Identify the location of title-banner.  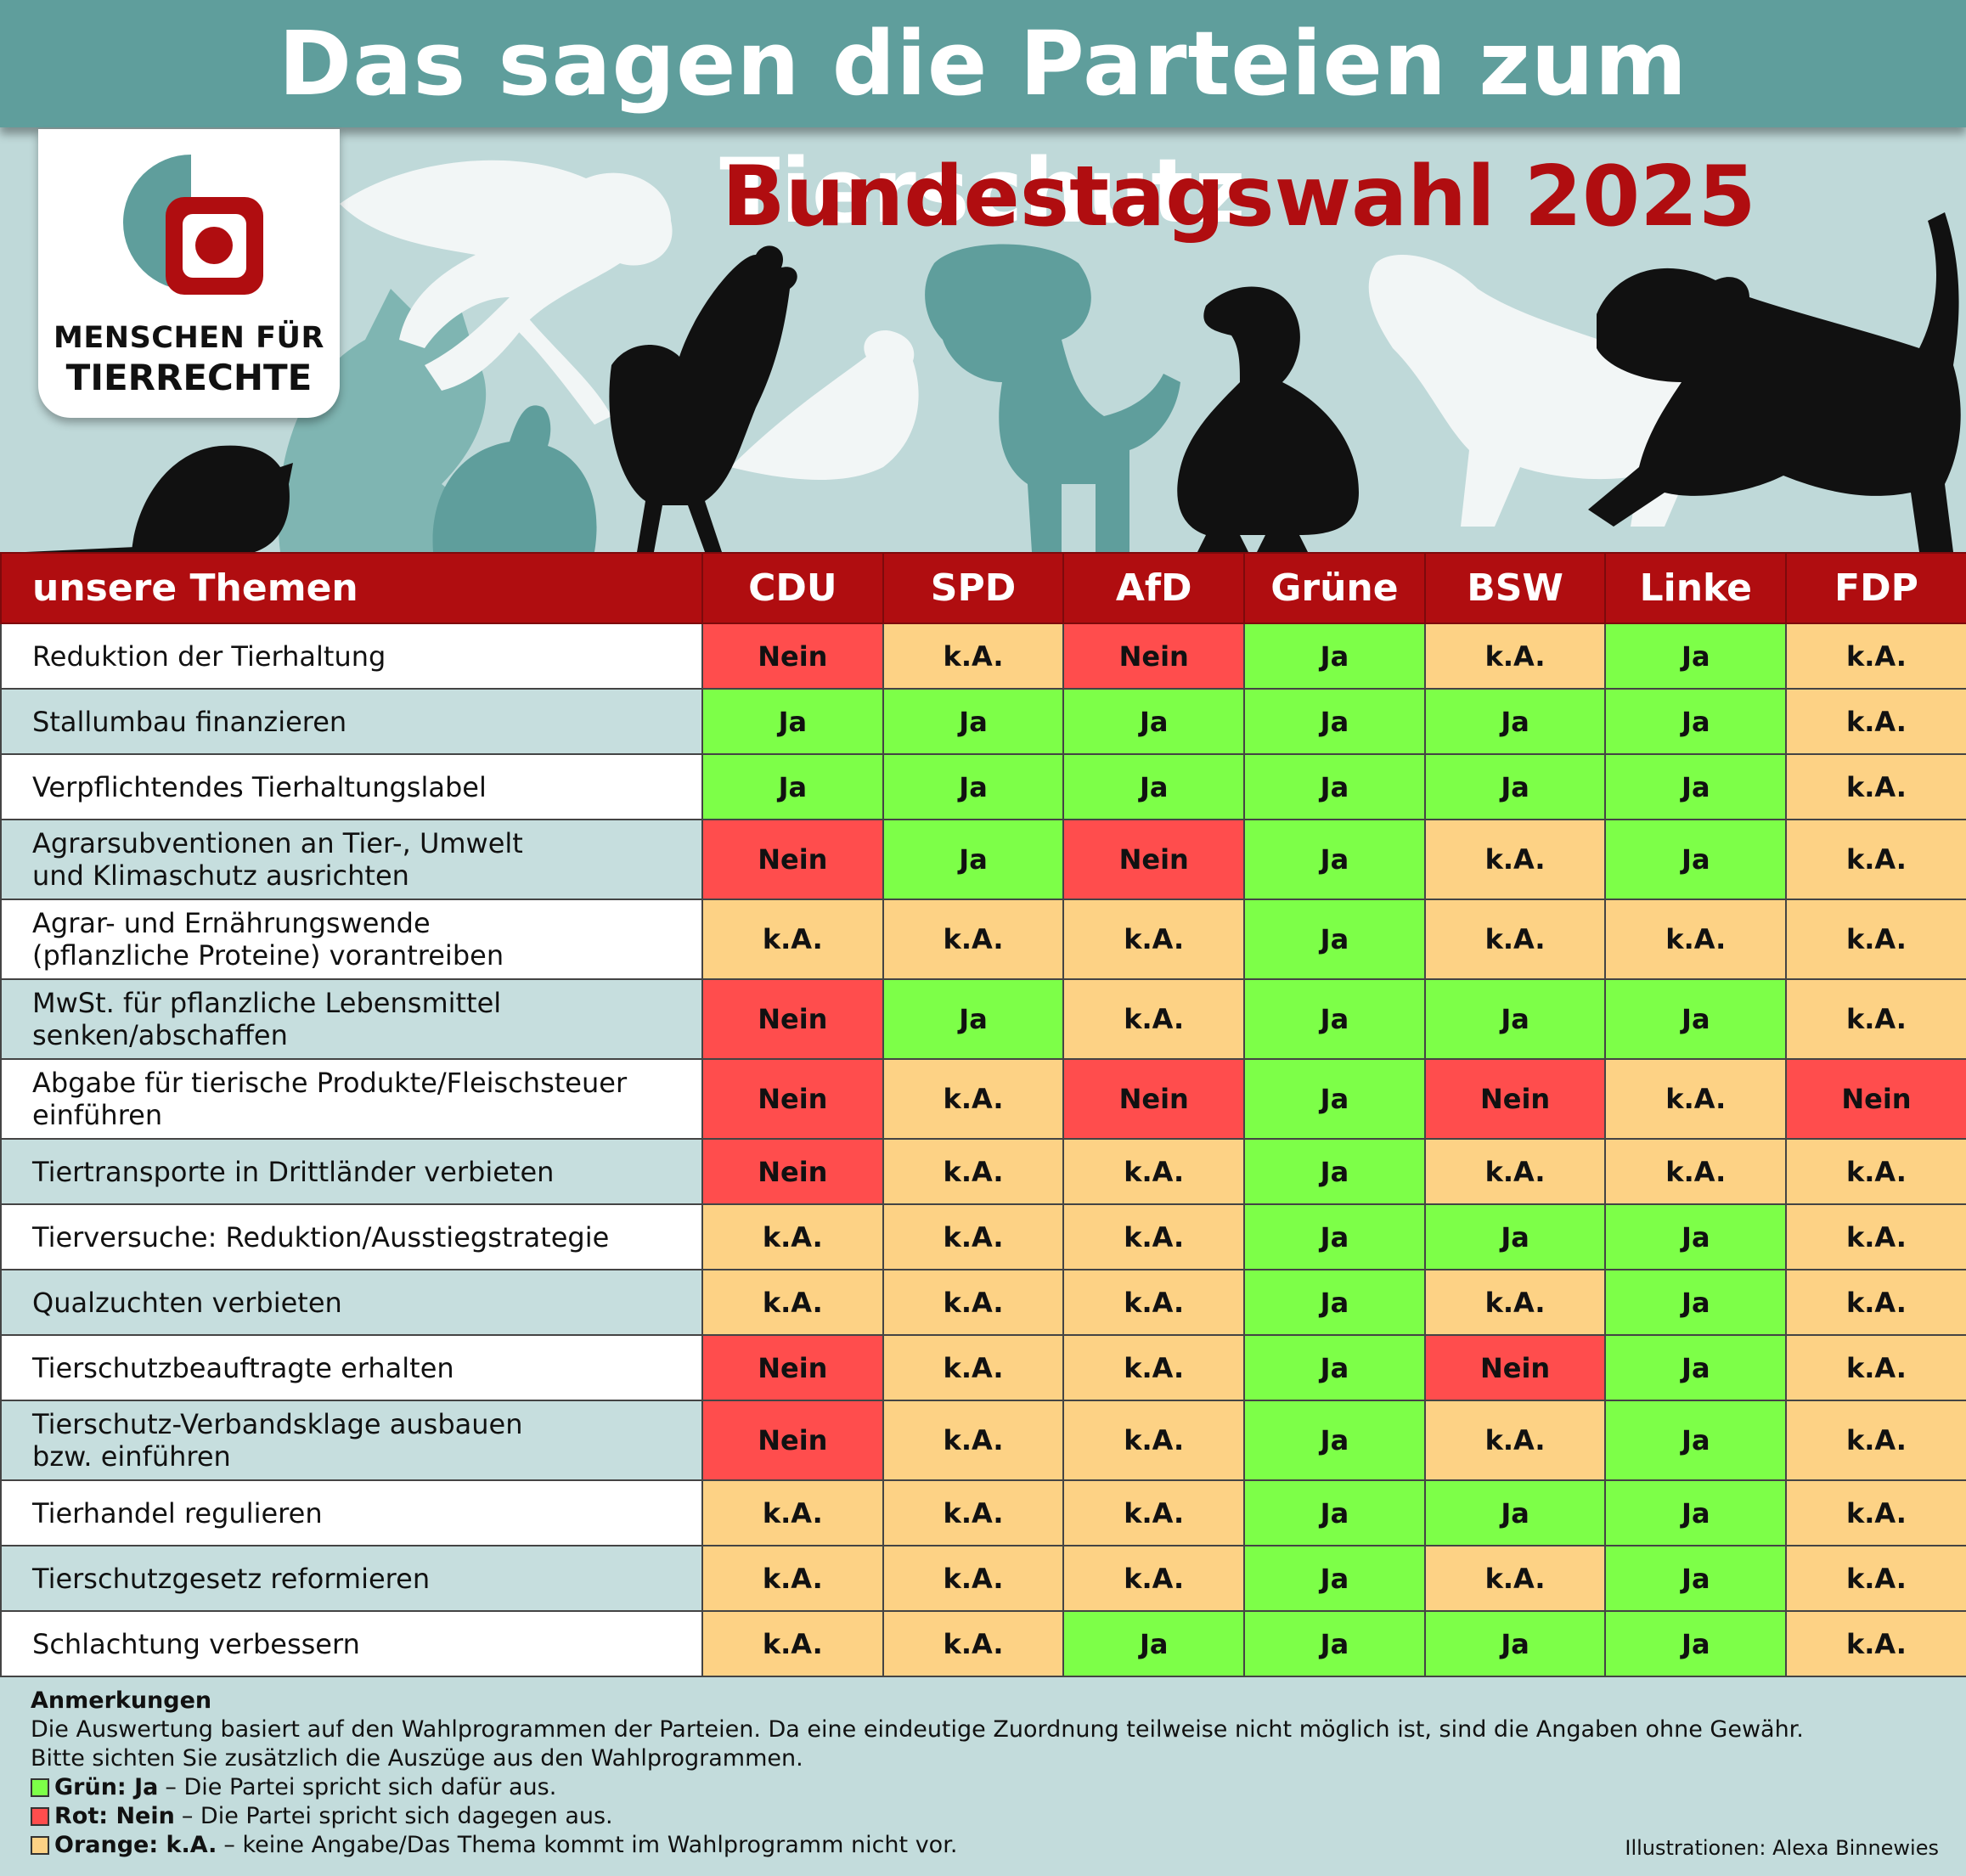
(983, 63).